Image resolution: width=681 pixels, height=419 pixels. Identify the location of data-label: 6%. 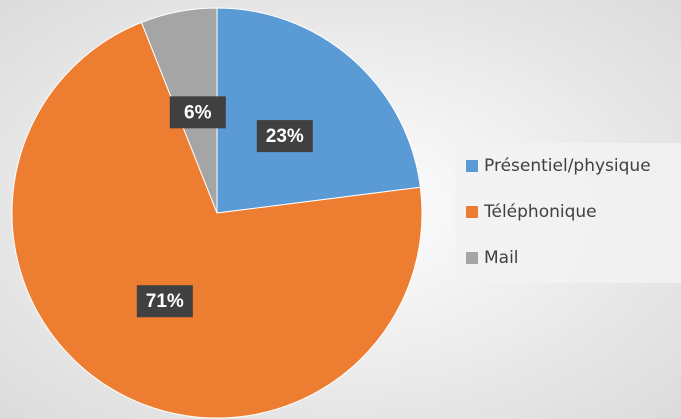
(198, 112).